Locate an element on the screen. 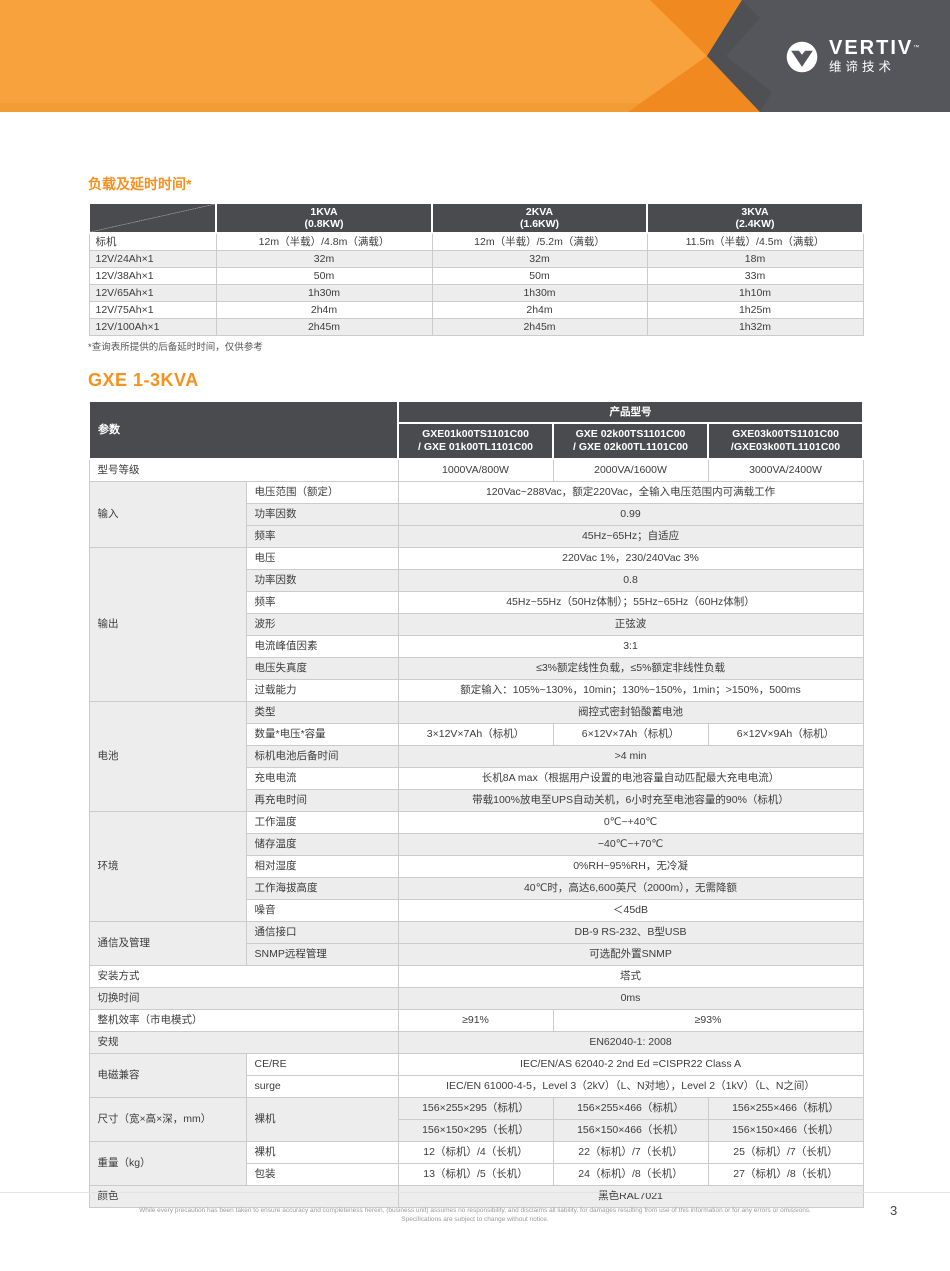 The width and height of the screenshot is (950, 1271). battery-config-label: 标机 is located at coordinates (152, 241).